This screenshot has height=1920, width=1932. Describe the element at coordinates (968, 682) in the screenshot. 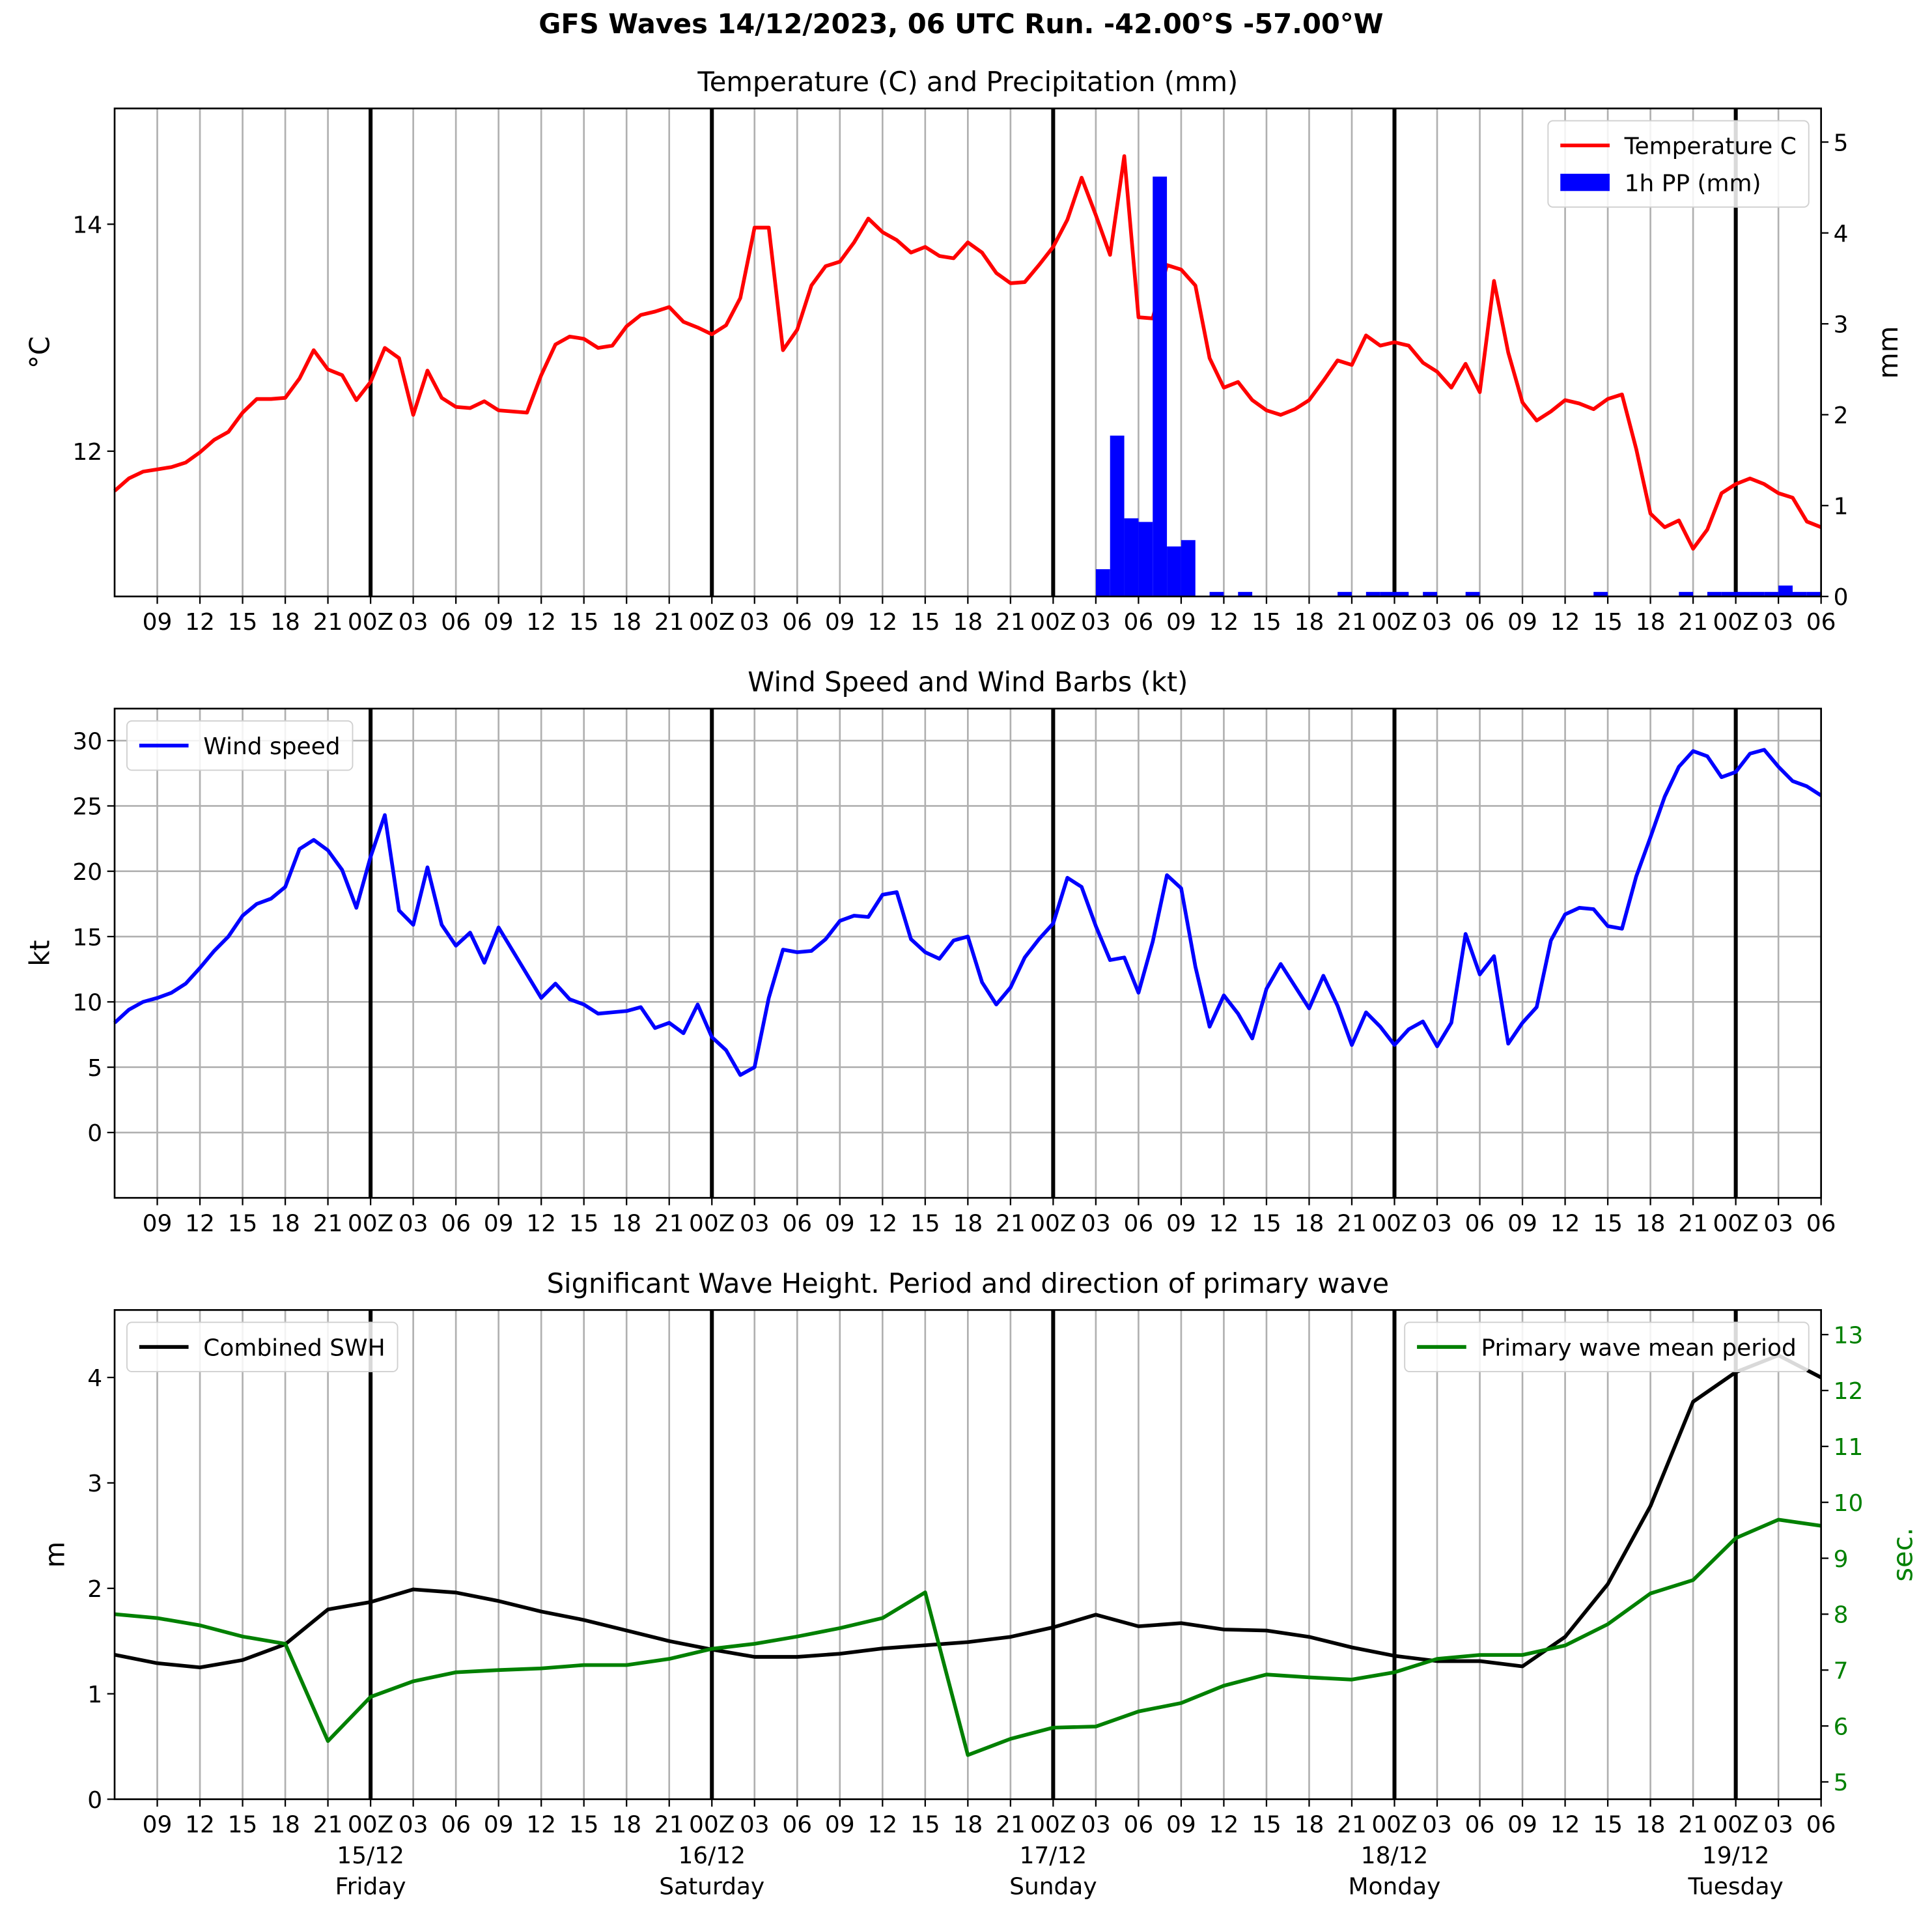

I see `panel-title: Wind Speed and Wind Barbs (kt)` at that location.